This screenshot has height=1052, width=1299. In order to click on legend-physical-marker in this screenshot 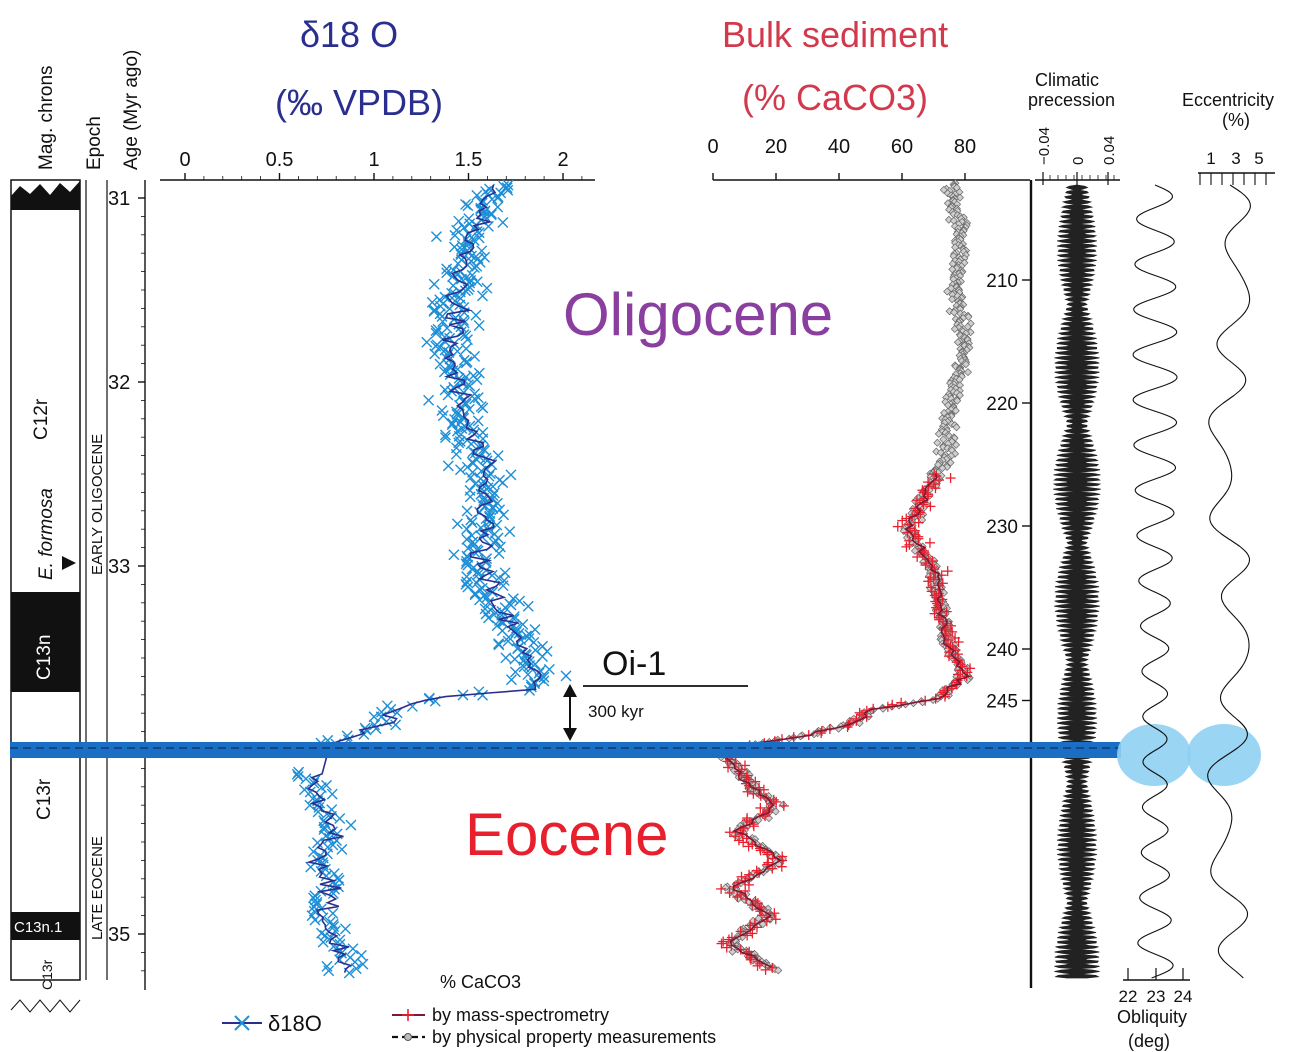, I will do `click(408, 1037)`.